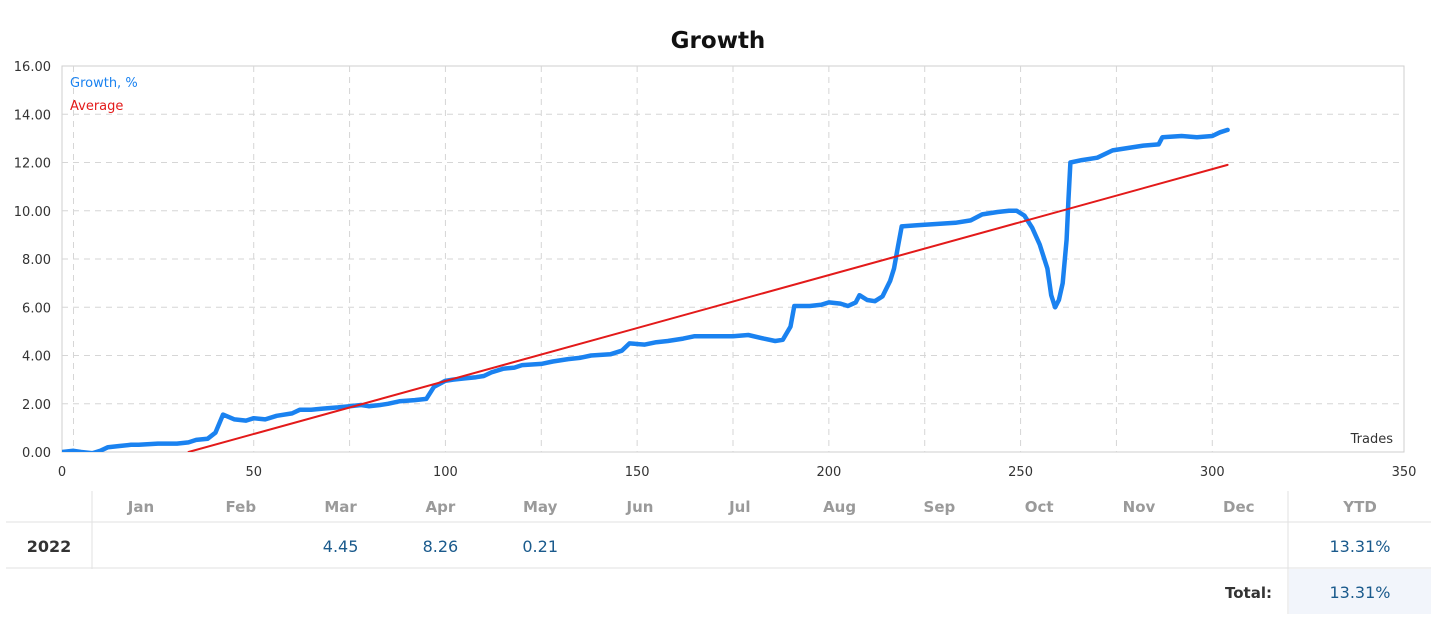 The height and width of the screenshot is (636, 1437). Describe the element at coordinates (940, 507) in the screenshot. I see `month-header-sep: Sep` at that location.